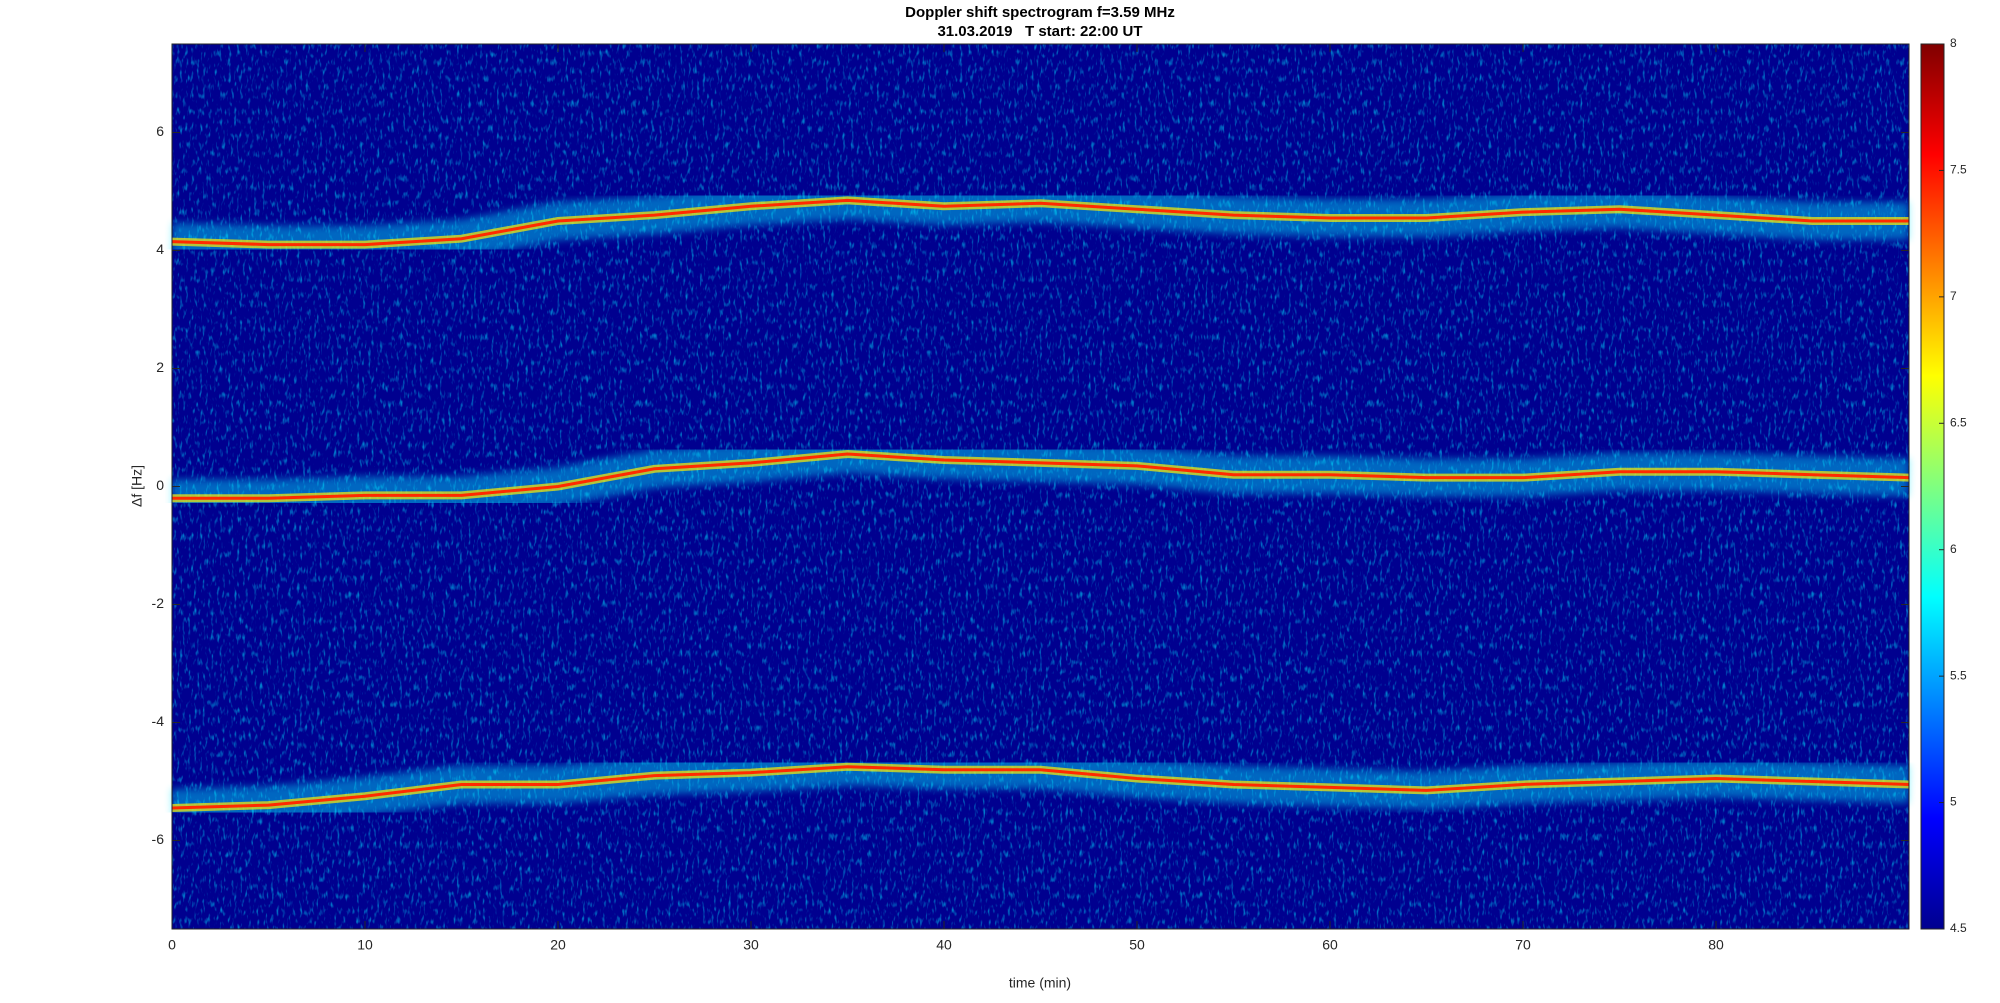 This screenshot has height=1003, width=2000. Describe the element at coordinates (365, 945) in the screenshot. I see `x-tick-label: 10` at that location.